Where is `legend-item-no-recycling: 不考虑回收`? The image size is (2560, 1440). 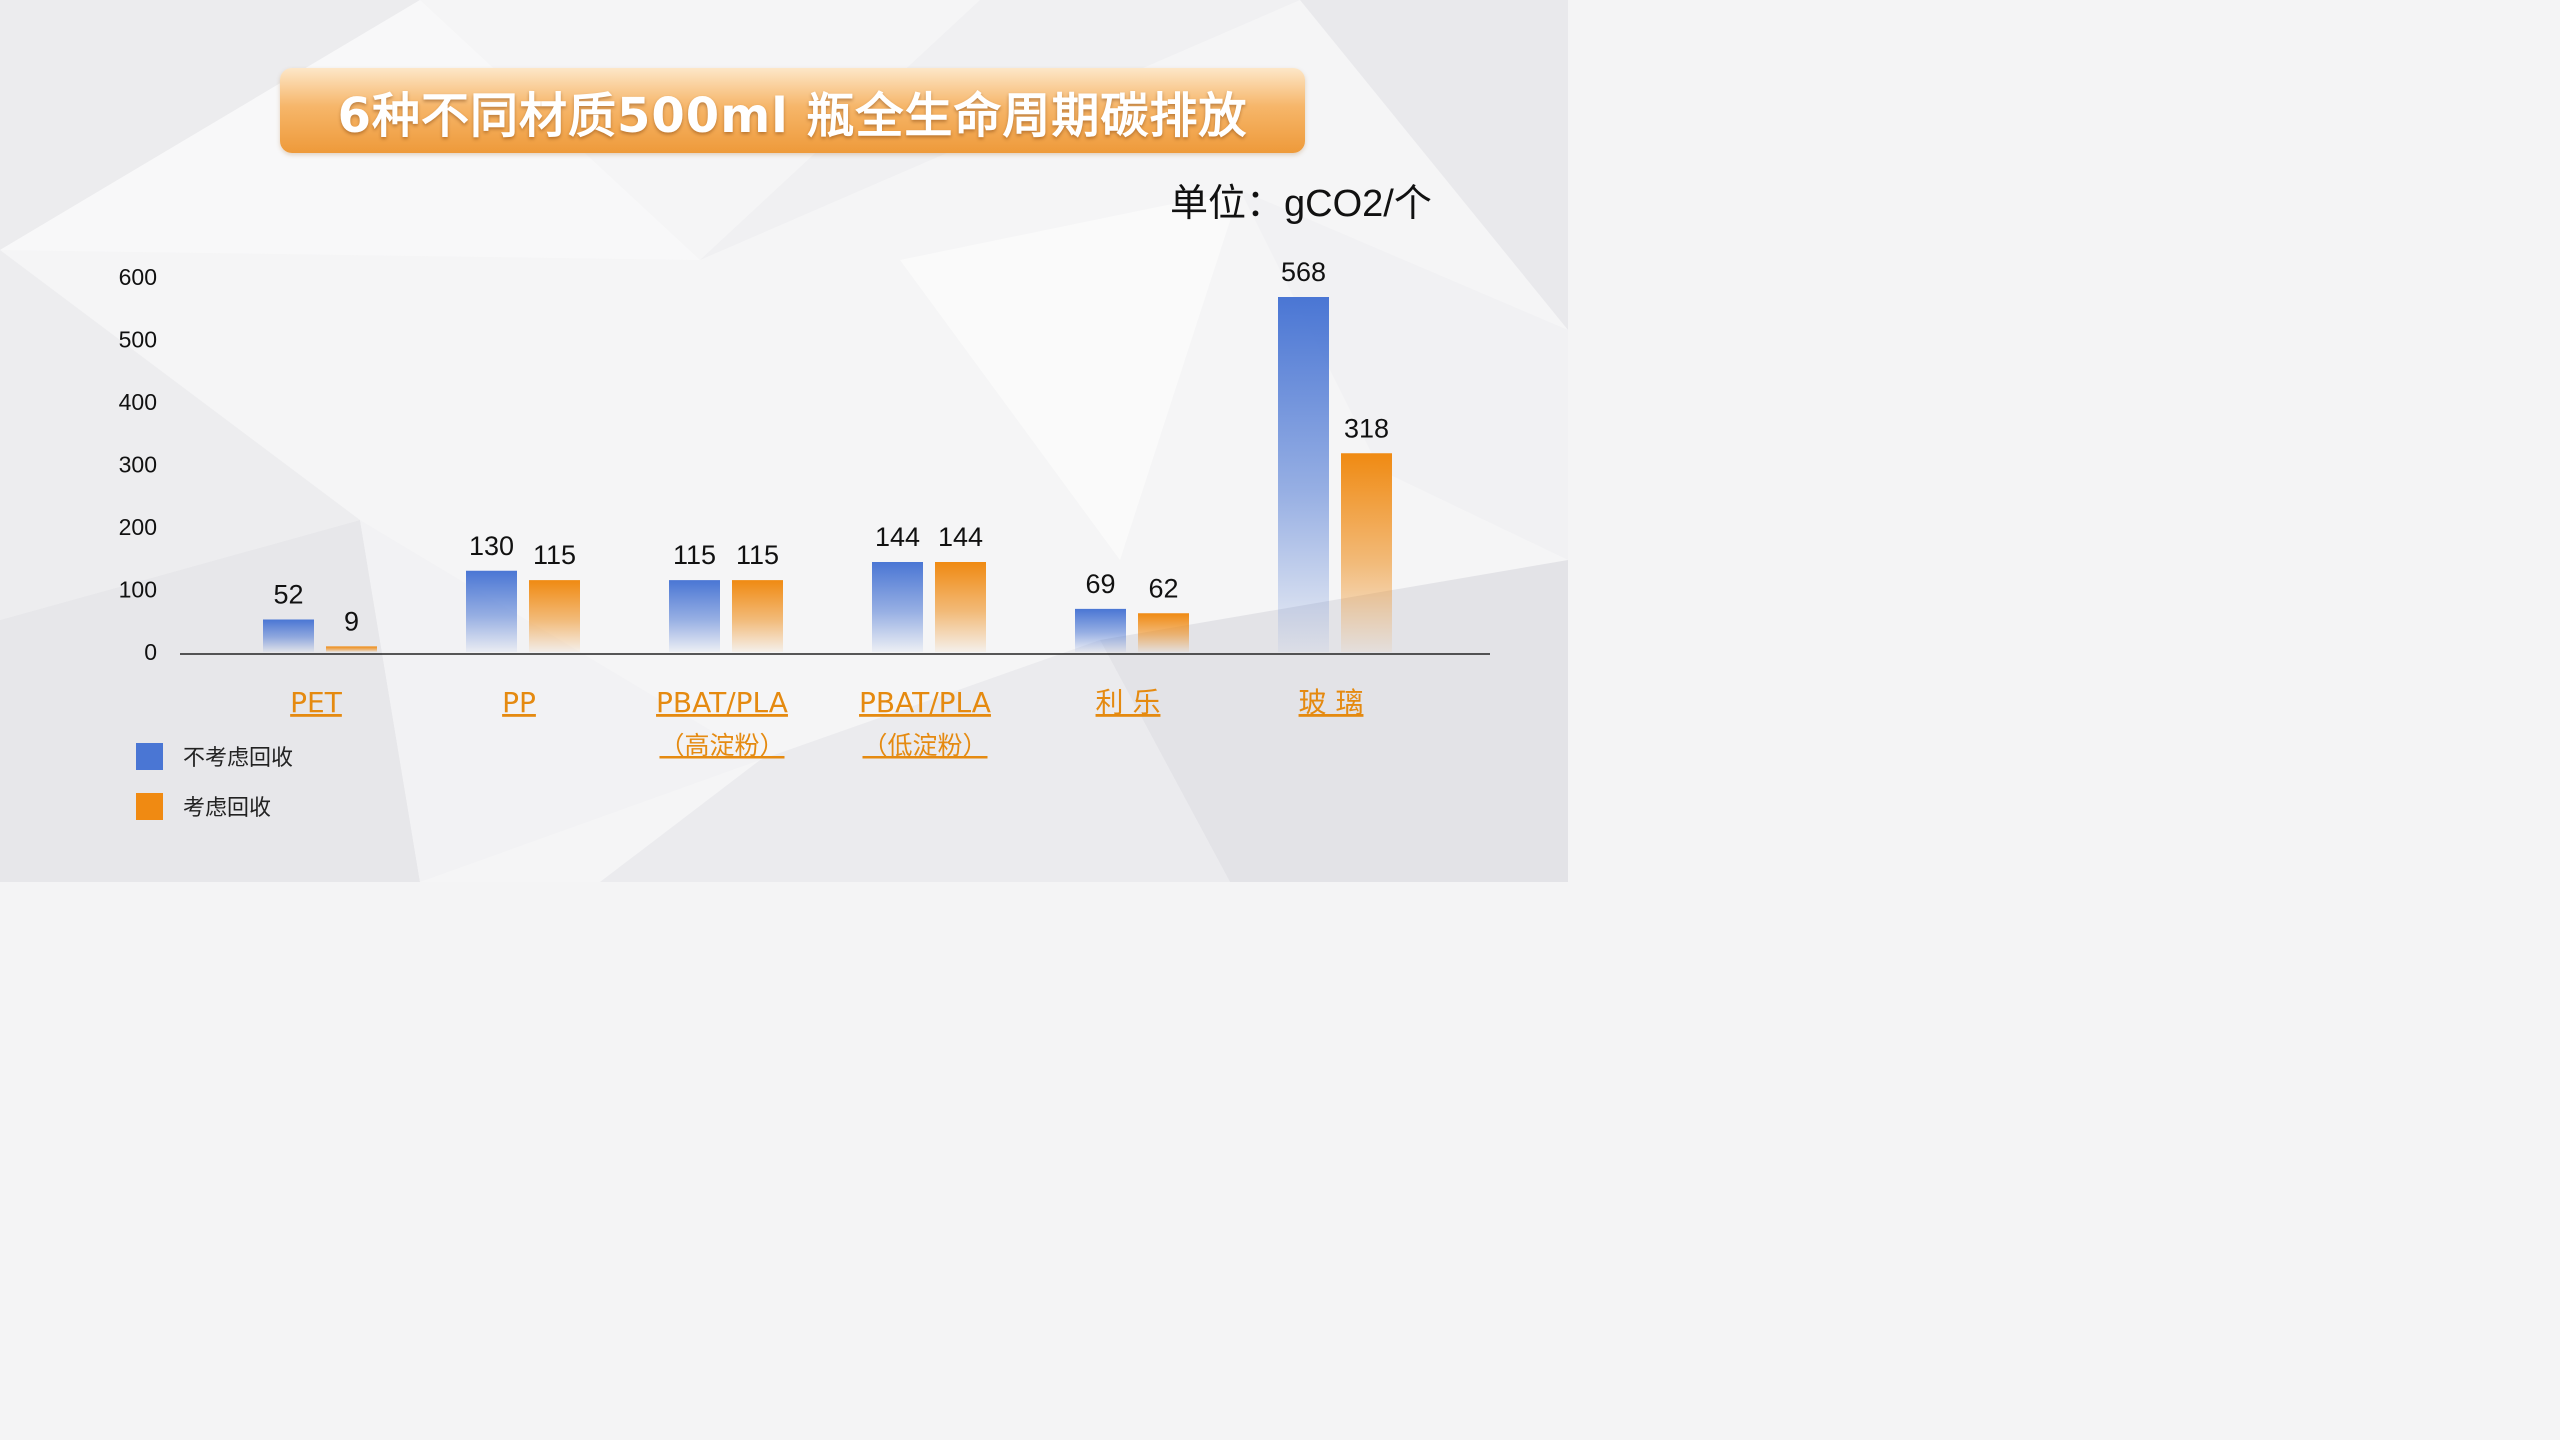
legend-item-no-recycling: 不考虑回收 is located at coordinates (214, 756).